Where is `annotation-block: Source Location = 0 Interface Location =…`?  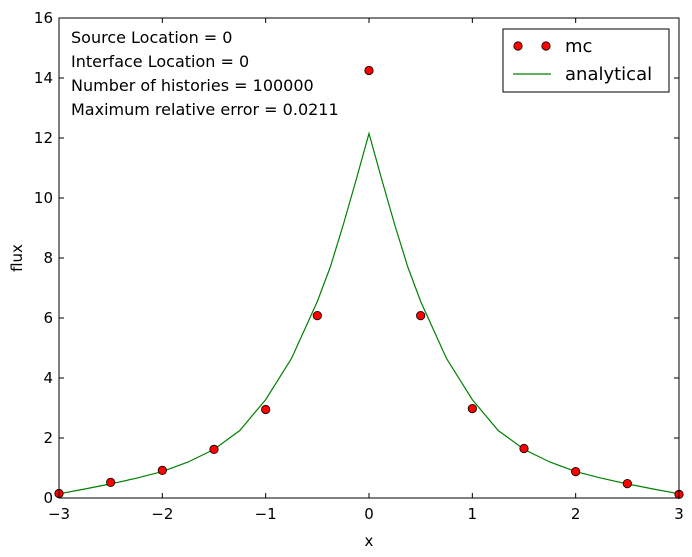 annotation-block: Source Location = 0 Interface Location =… is located at coordinates (205, 73).